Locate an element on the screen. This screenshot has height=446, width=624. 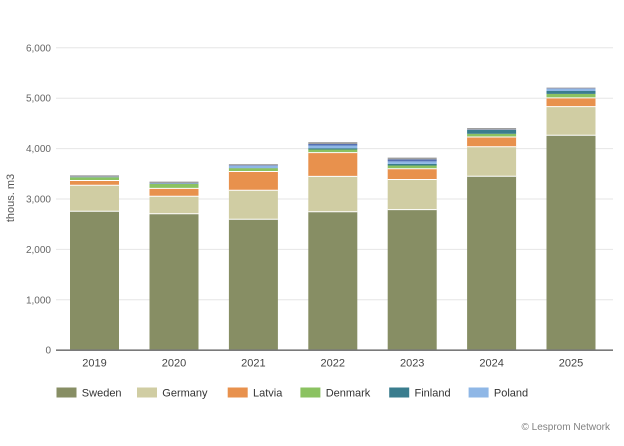
svg-text: 2024 is located at coordinates (491, 364).